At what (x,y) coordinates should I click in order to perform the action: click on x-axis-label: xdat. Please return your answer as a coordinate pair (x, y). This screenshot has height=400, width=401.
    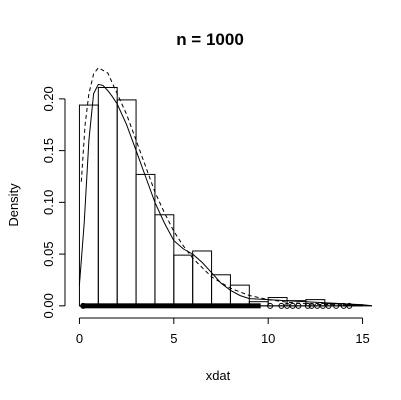
    Looking at the image, I should click on (218, 375).